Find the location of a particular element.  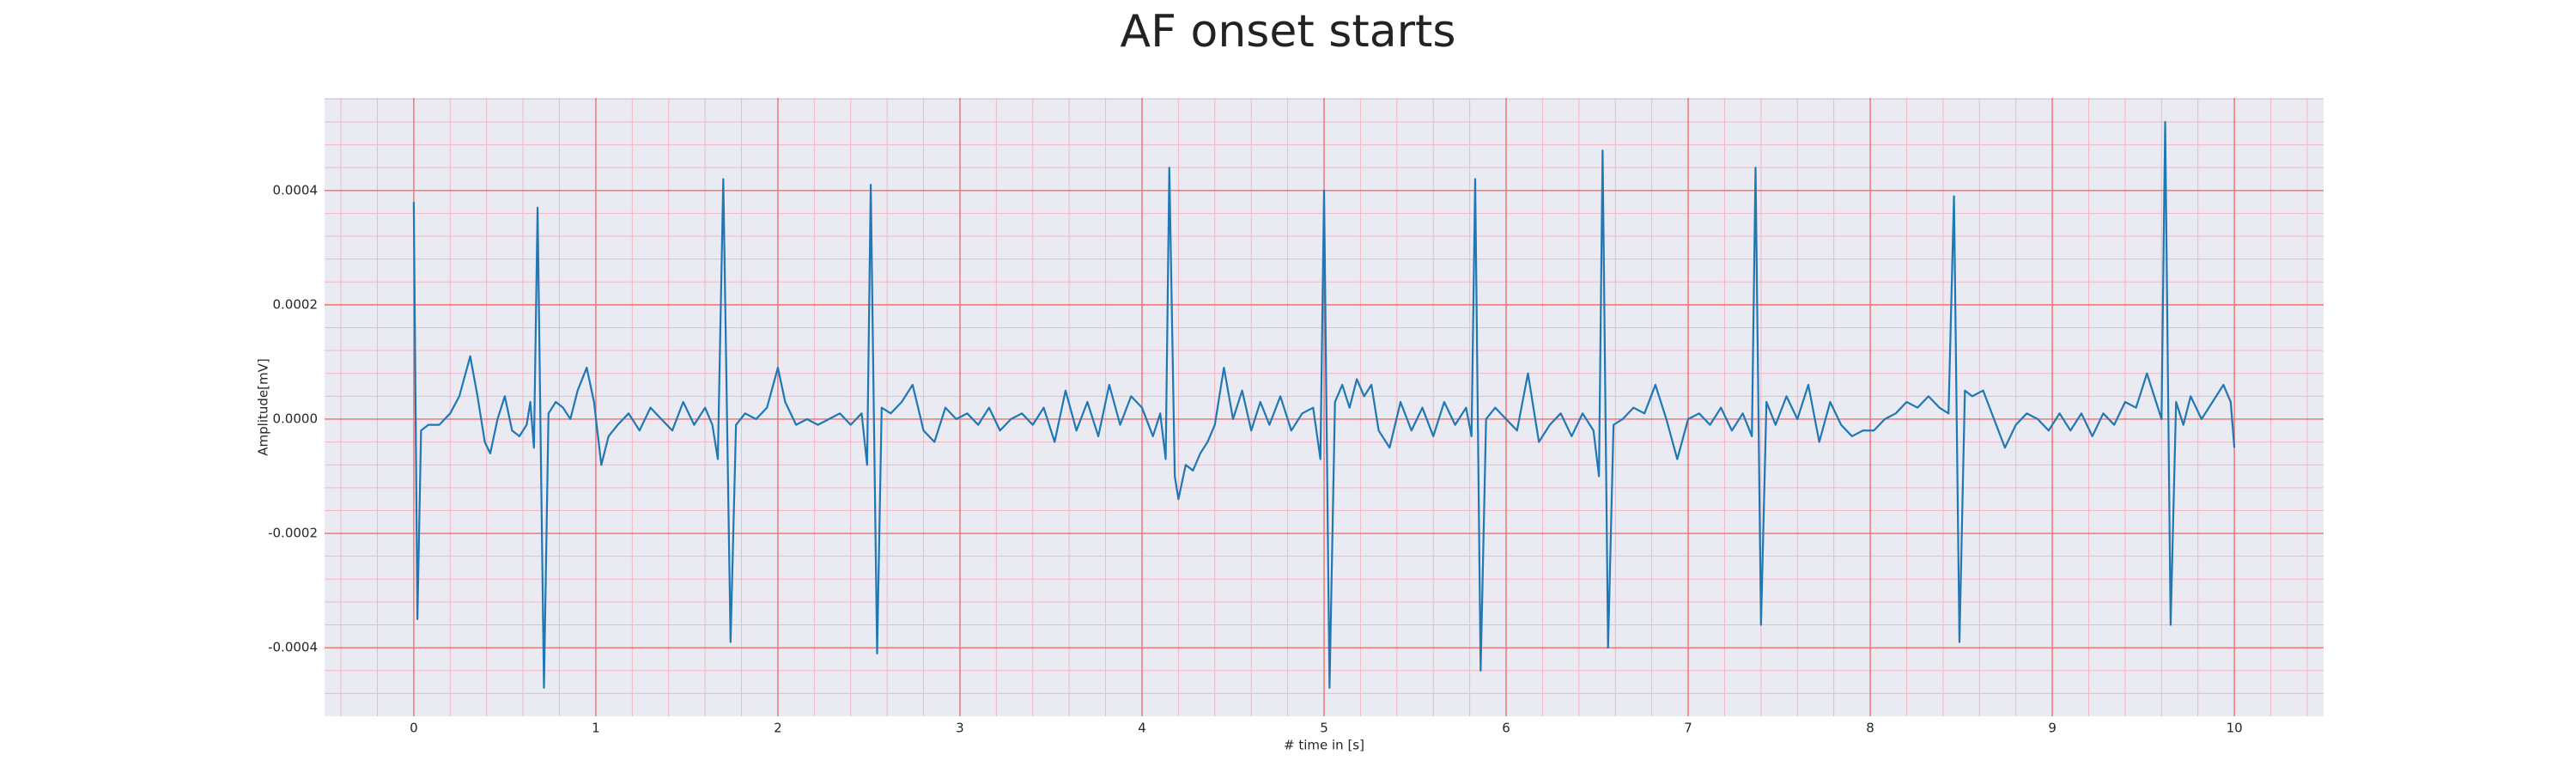

x-tick-label: 1 is located at coordinates (596, 728).